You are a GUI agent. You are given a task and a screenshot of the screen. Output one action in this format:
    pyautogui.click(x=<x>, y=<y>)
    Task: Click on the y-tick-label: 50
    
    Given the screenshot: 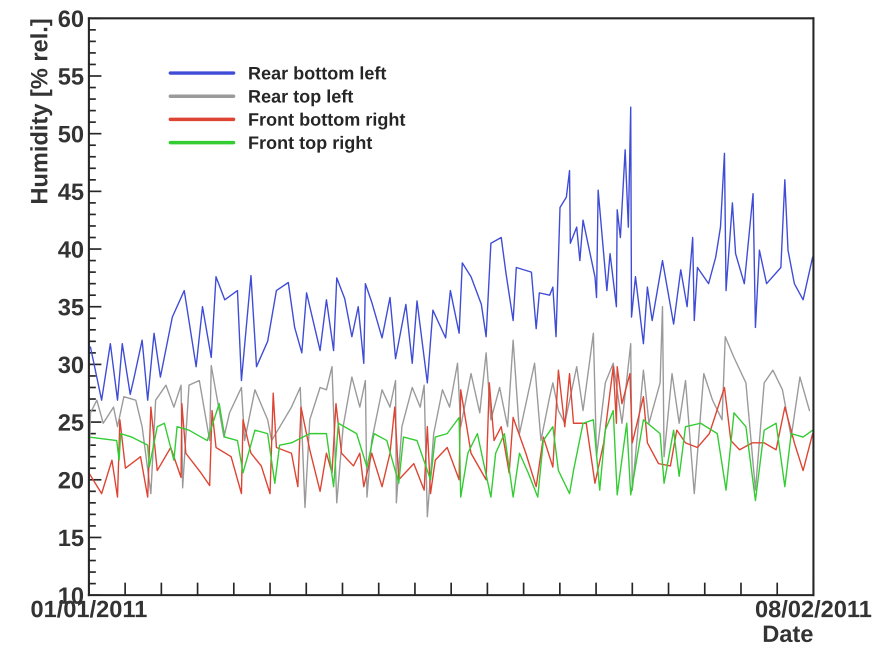 What is the action you would take?
    pyautogui.click(x=71, y=134)
    